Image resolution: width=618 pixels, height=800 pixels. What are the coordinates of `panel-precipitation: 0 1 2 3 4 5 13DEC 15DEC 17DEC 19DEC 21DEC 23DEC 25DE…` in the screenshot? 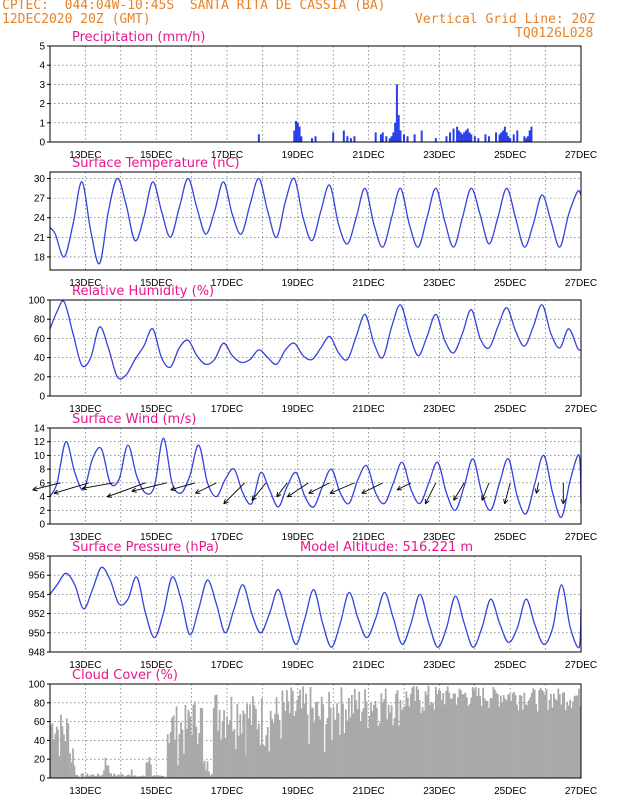 It's located at (318, 95).